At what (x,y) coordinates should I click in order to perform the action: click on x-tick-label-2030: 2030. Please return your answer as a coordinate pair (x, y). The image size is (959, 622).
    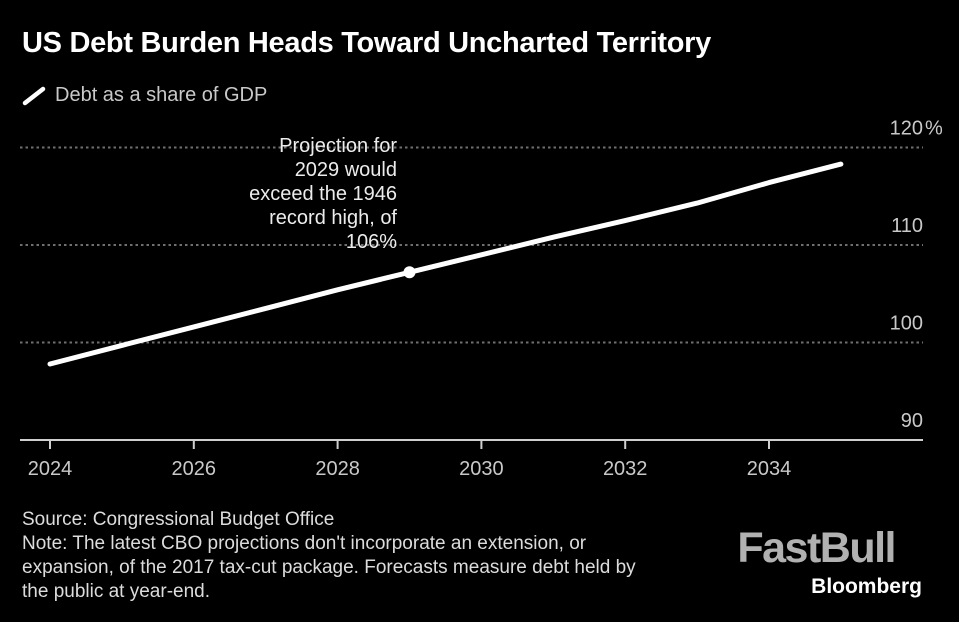
    Looking at the image, I should click on (481, 469).